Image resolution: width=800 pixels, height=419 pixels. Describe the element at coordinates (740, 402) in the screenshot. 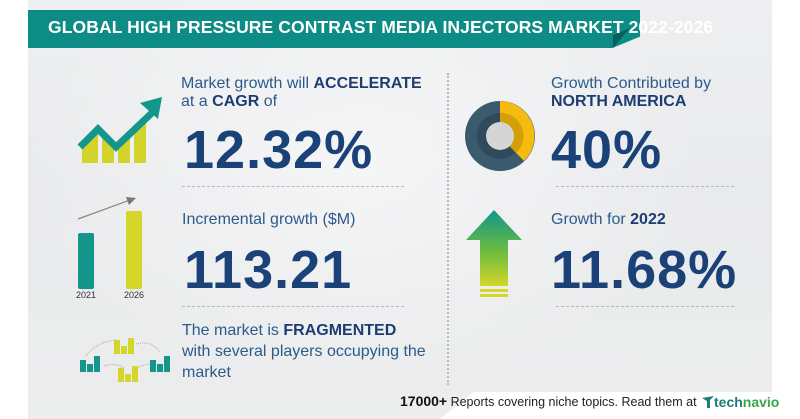

I see `technavio-logo: technavio` at that location.